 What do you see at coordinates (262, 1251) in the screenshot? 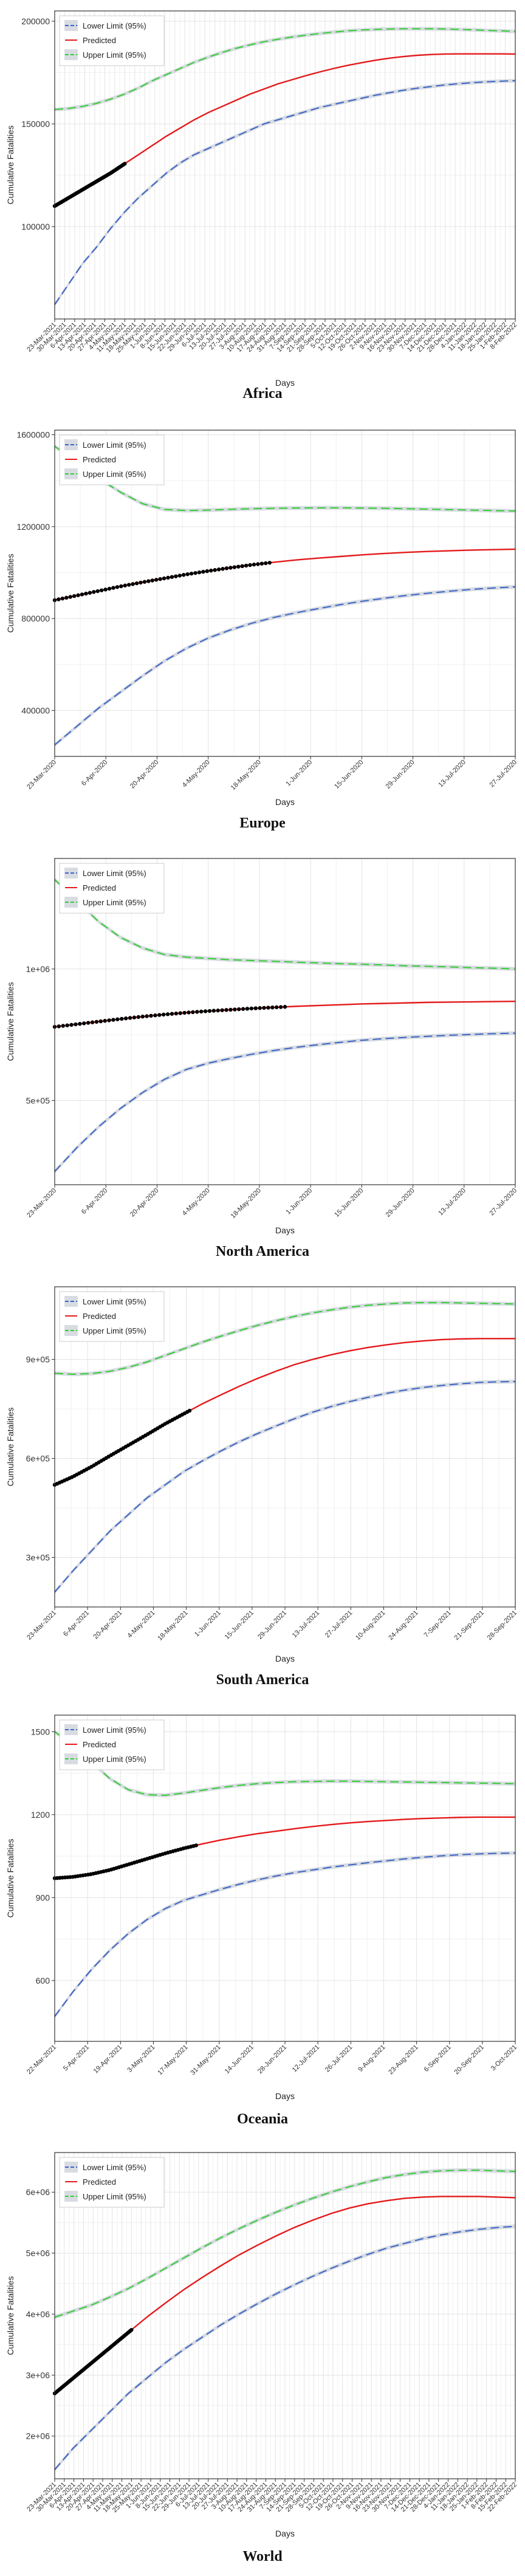
I see `panel-caption-north-america: North America` at bounding box center [262, 1251].